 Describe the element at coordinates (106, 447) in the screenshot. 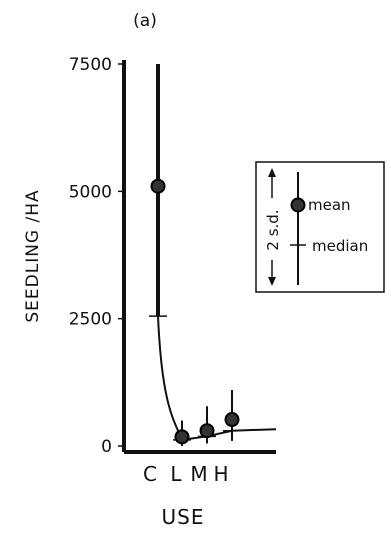

I see `y-tick-label: 0` at that location.